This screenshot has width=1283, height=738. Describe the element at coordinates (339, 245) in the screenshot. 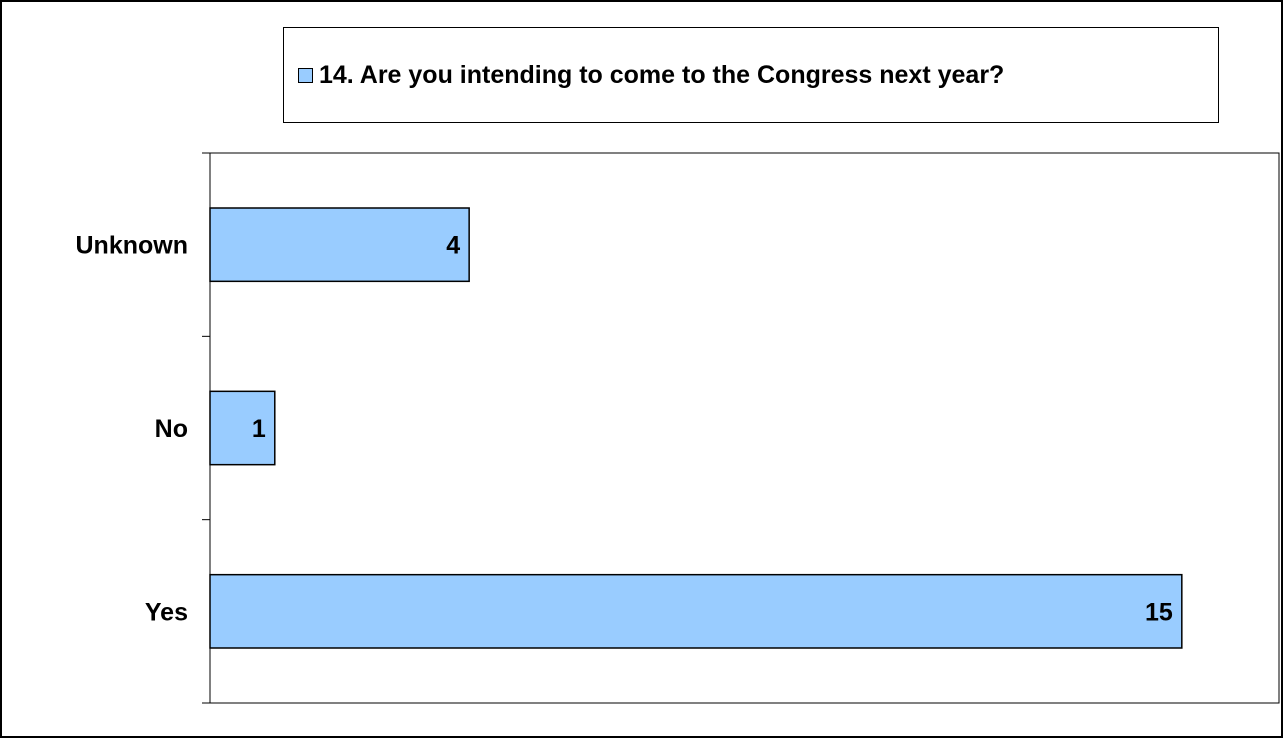

I see `bar-unknown` at that location.